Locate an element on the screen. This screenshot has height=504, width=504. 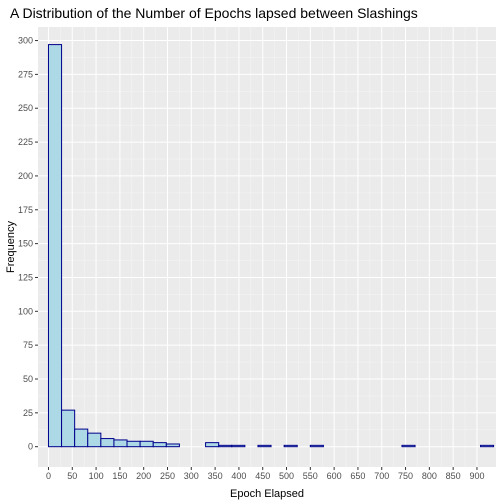
x-tick-label: 50 is located at coordinates (72, 476).